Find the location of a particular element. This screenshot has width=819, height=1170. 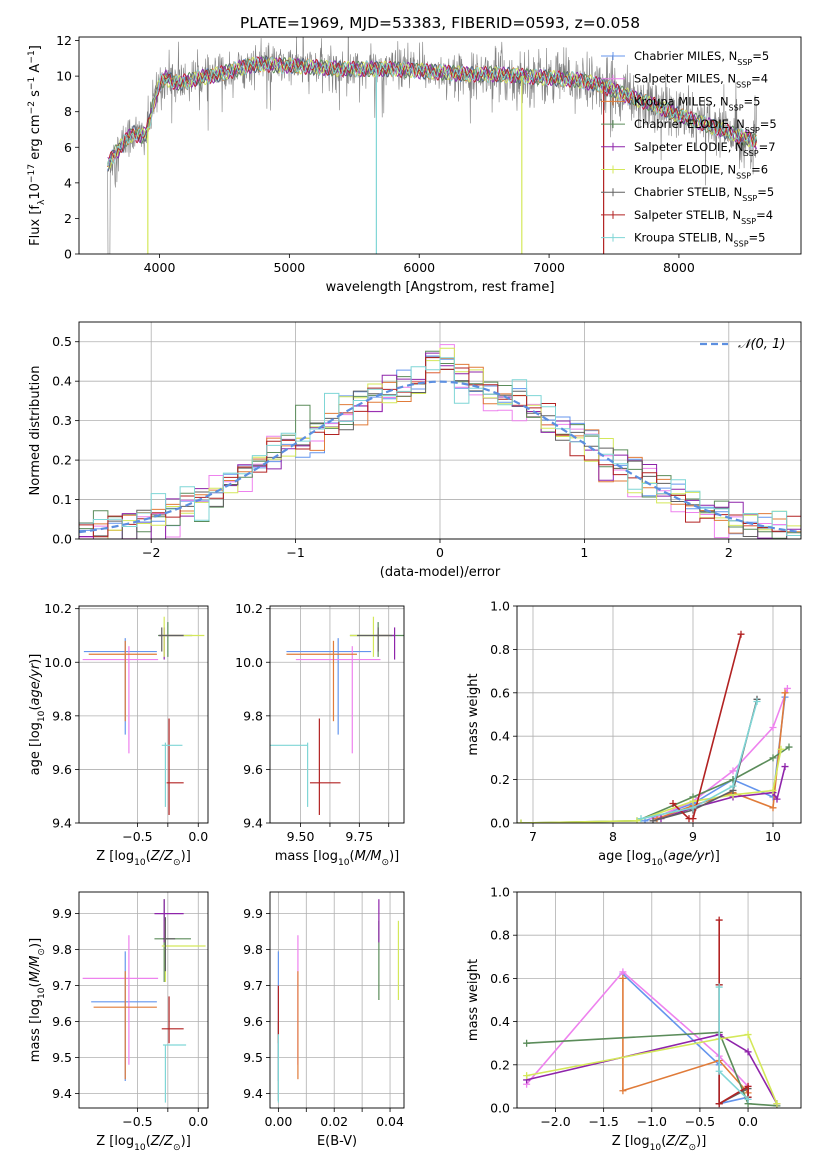

x-axis-label: E(B-V) is located at coordinates (337, 1141).